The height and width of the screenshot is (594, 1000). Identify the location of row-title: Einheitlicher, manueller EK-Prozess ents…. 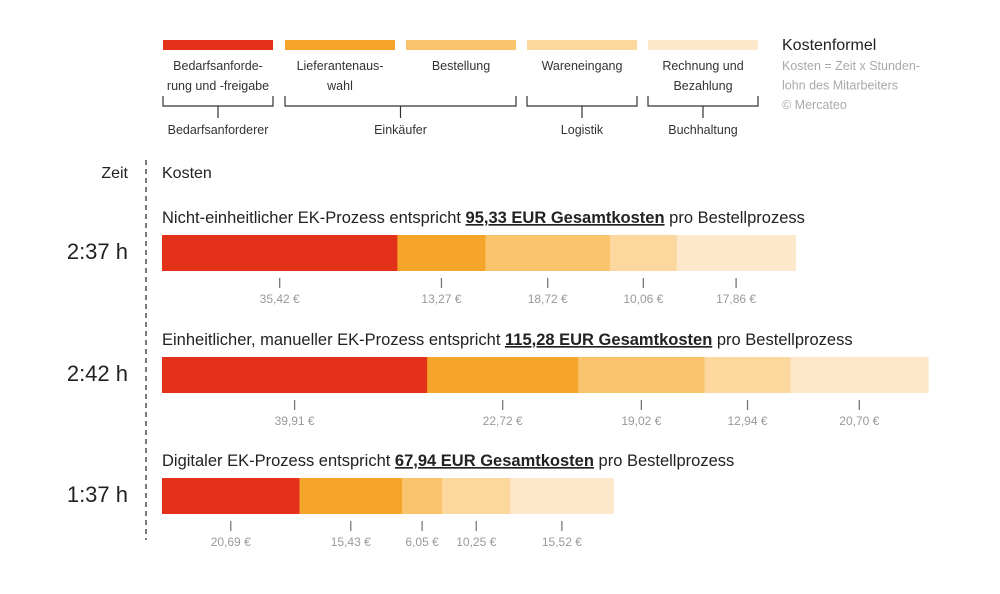
(507, 340).